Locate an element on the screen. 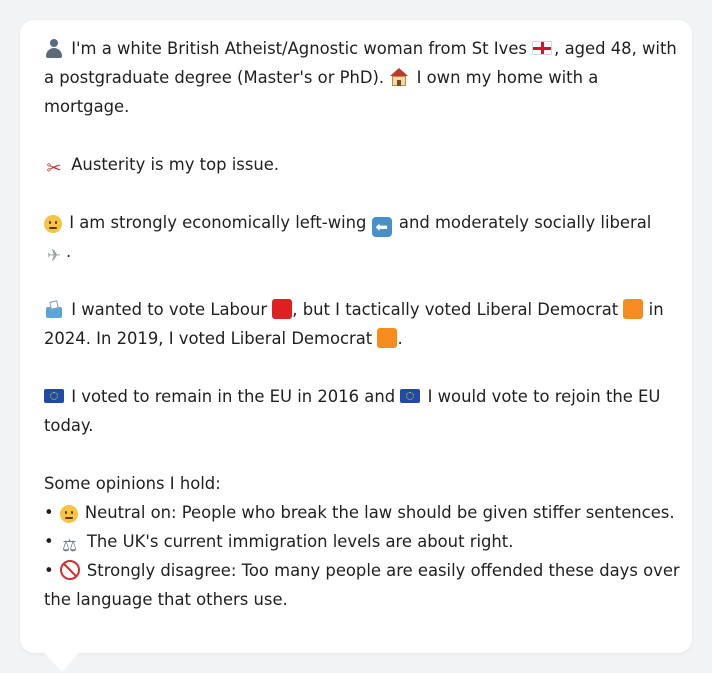 The width and height of the screenshot is (712, 673). eu-line-2: today. is located at coordinates (69, 425).